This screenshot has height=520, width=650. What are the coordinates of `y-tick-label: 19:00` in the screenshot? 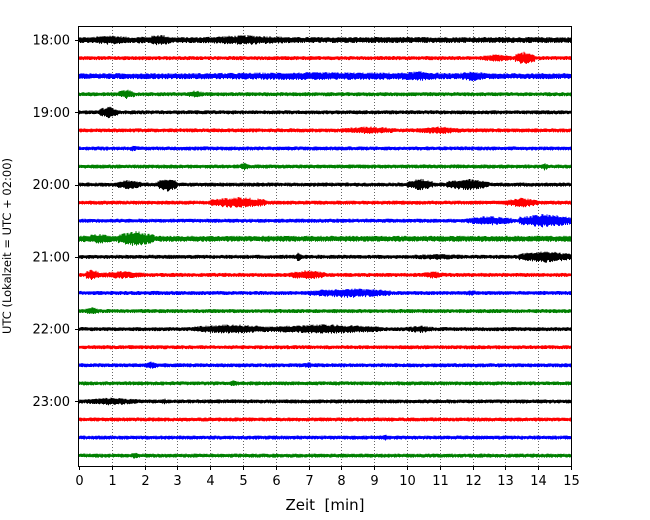 It's located at (51, 113).